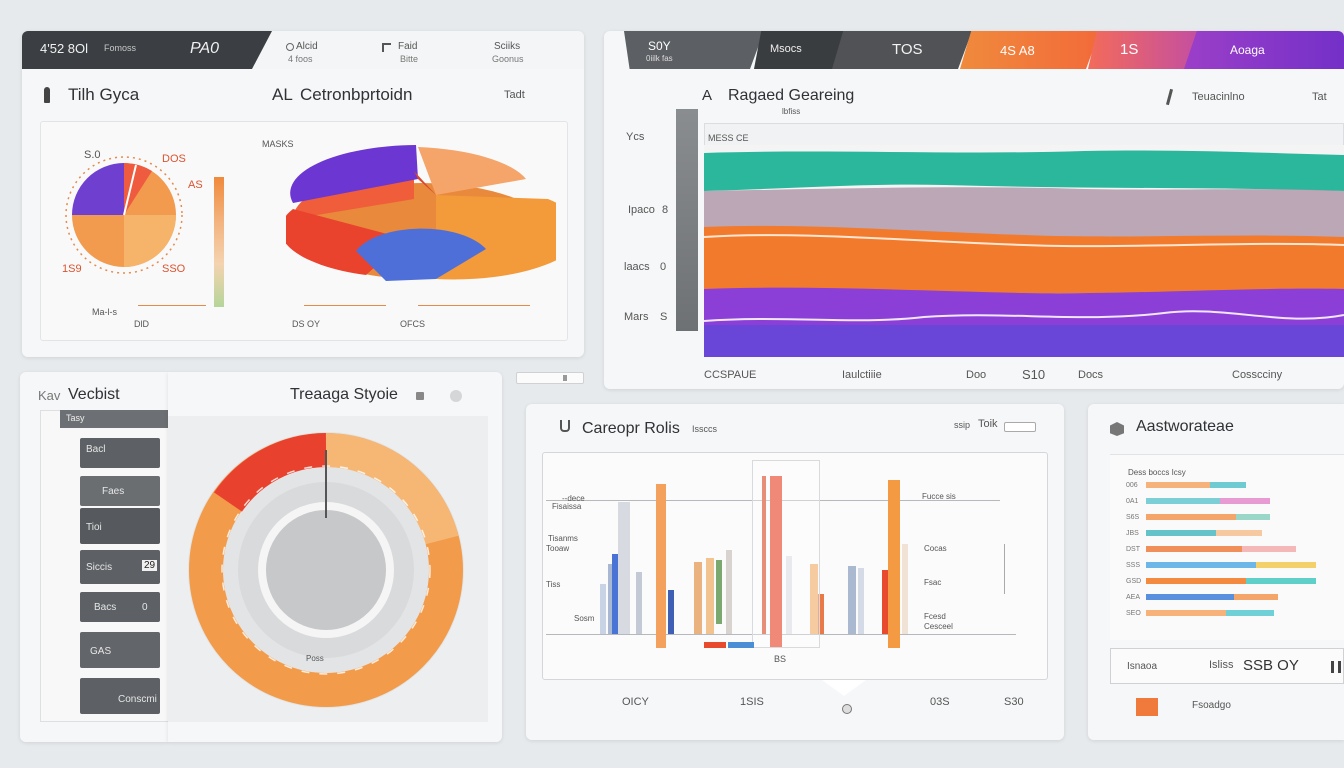  What do you see at coordinates (1235, 557) in the screenshot?
I see `hbar-rows: 006 0A1 S6S JBS DST SSS GSD AEA SEO` at bounding box center [1235, 557].